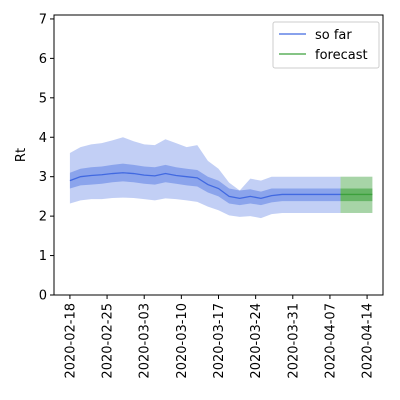 Image resolution: width=400 pixels, height=400 pixels. What do you see at coordinates (219, 341) in the screenshot?
I see `x-tick-label: 2020-03-17` at bounding box center [219, 341].